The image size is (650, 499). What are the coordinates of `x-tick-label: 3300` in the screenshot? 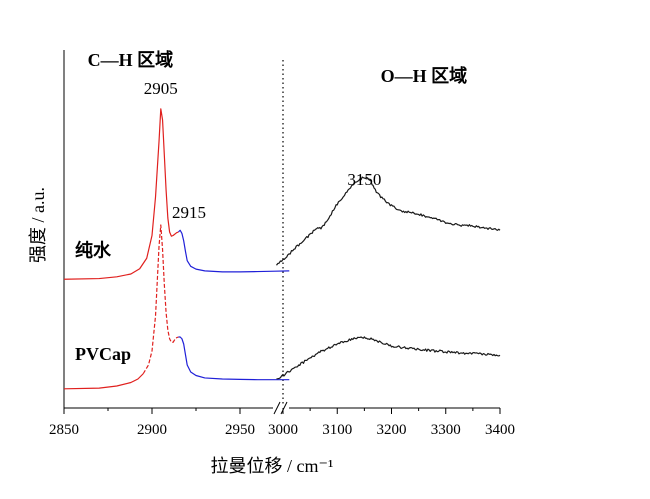 It's located at (446, 430).